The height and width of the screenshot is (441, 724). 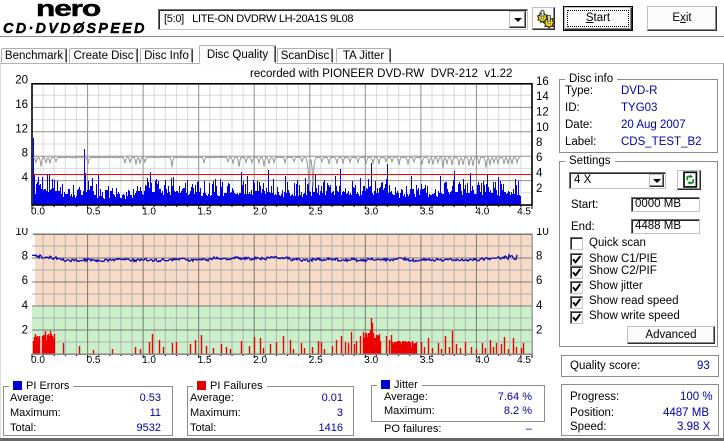 I want to click on svg-text: CD·DVDØSPEED, so click(x=74, y=29).